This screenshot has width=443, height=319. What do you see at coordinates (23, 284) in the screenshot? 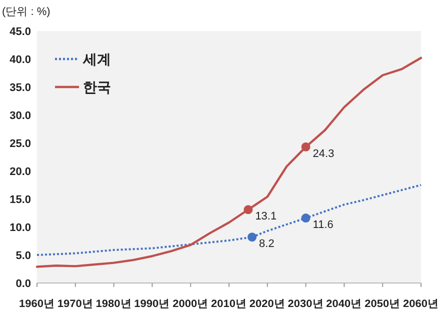
I see `y-tick-label: 0.0` at bounding box center [23, 284].